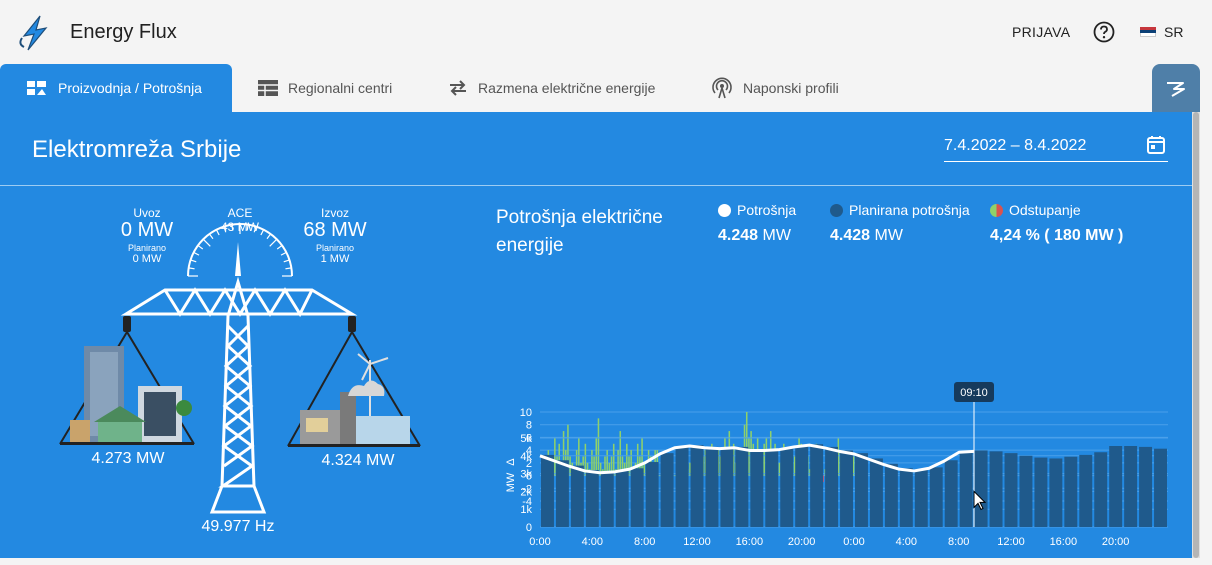 The height and width of the screenshot is (565, 1212). What do you see at coordinates (529, 464) in the screenshot?
I see `y-tick-label-top: 2` at bounding box center [529, 464].